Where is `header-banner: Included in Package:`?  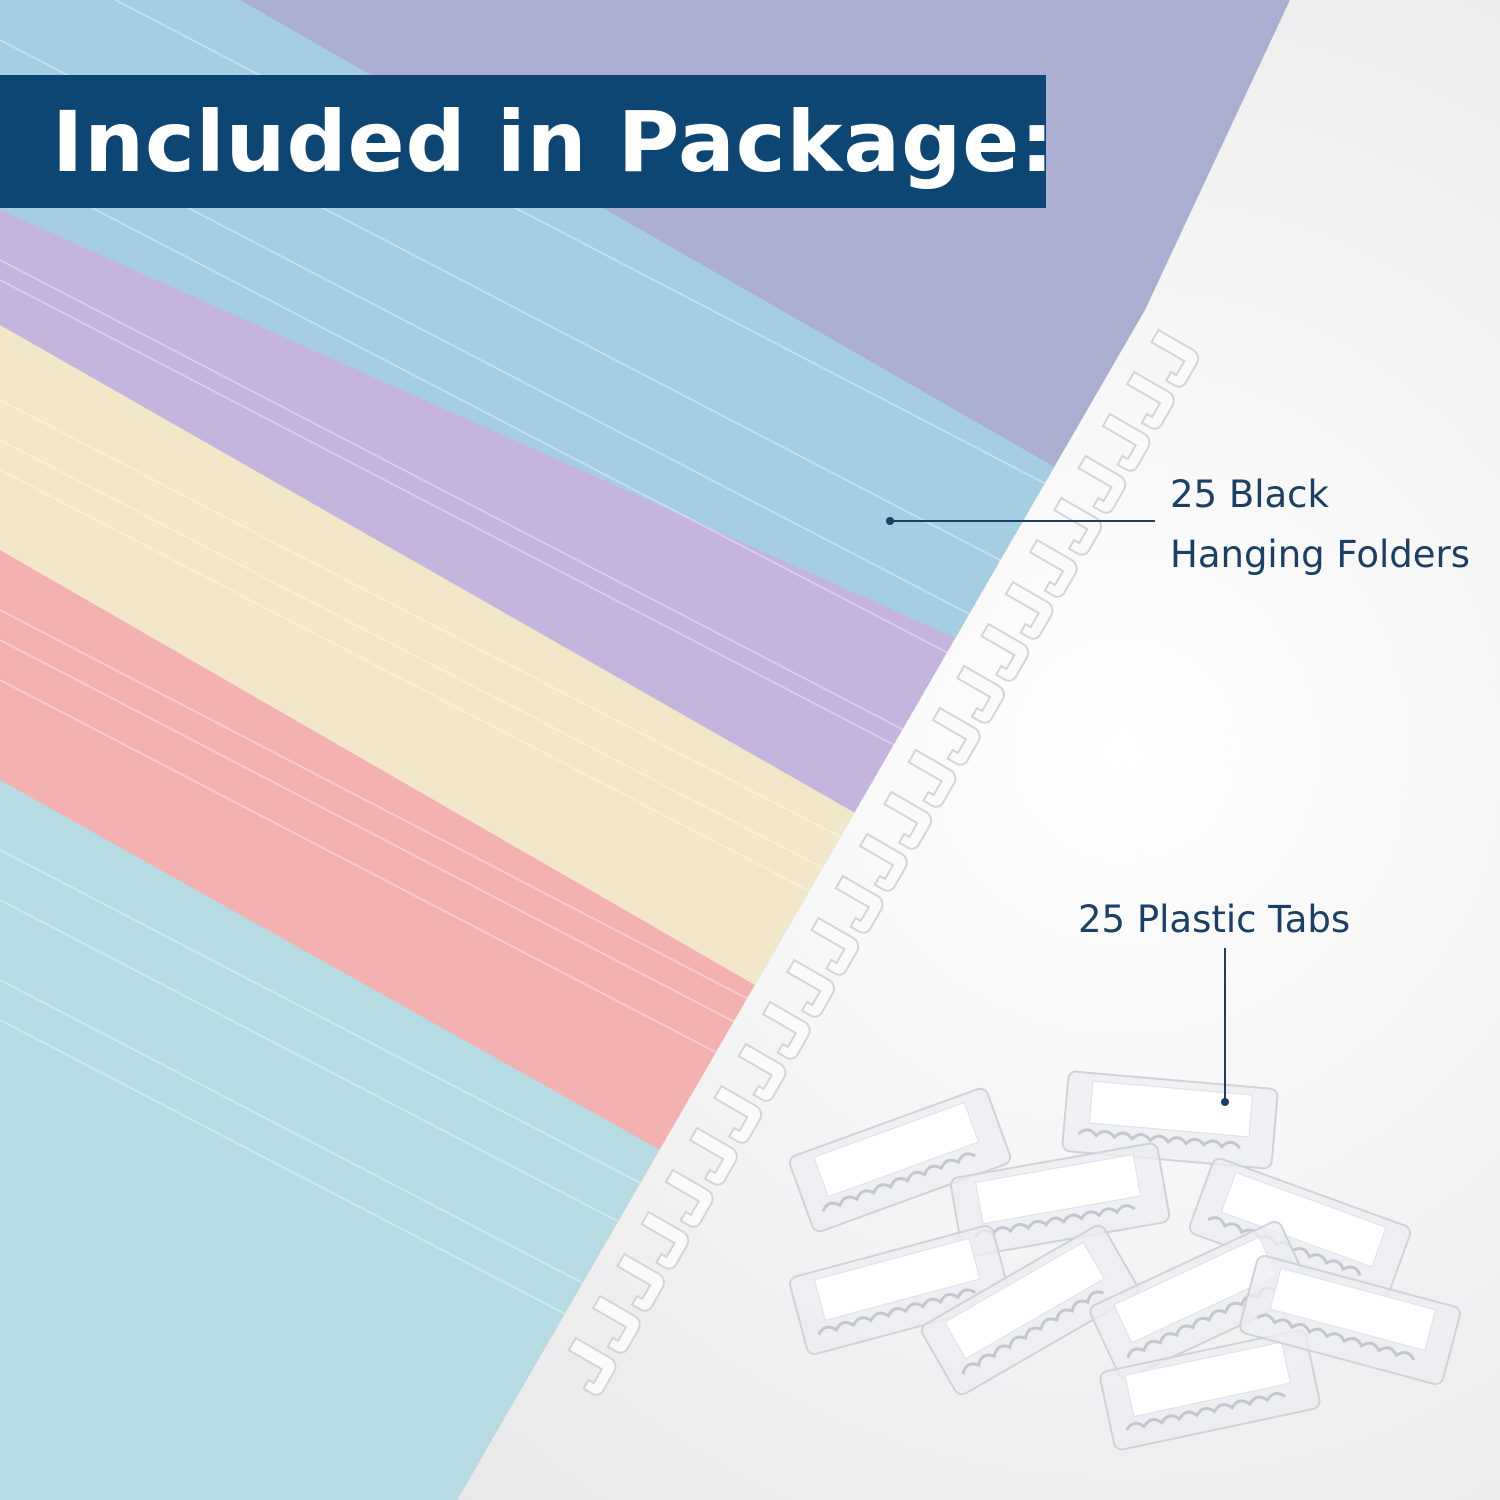 header-banner: Included in Package: is located at coordinates (527, 141).